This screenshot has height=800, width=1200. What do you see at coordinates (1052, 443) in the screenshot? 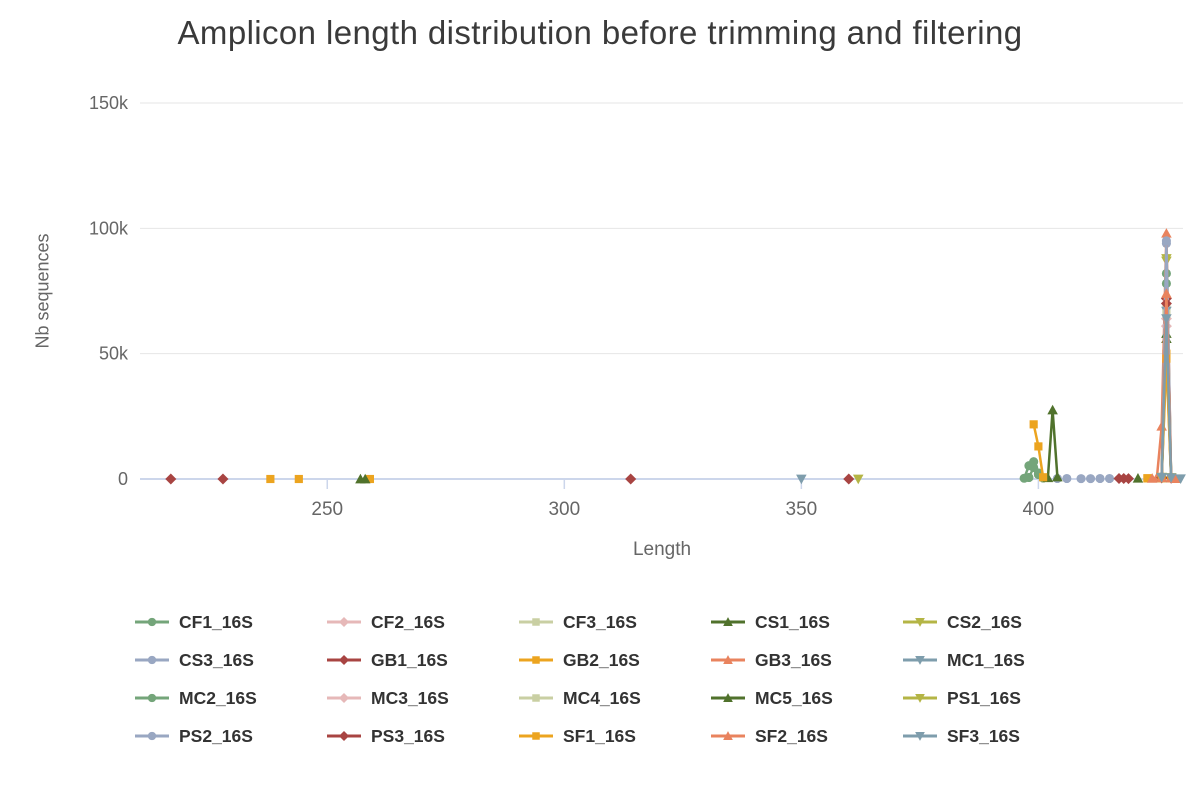
I see `series-line` at bounding box center [1052, 443].